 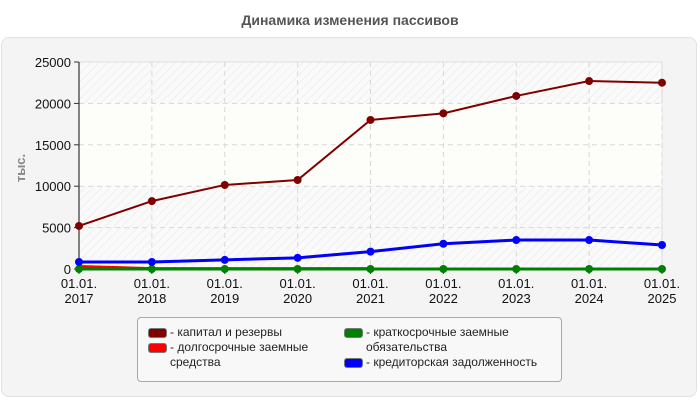 I want to click on legend-label: кредиторская задолженность, so click(x=455, y=362).